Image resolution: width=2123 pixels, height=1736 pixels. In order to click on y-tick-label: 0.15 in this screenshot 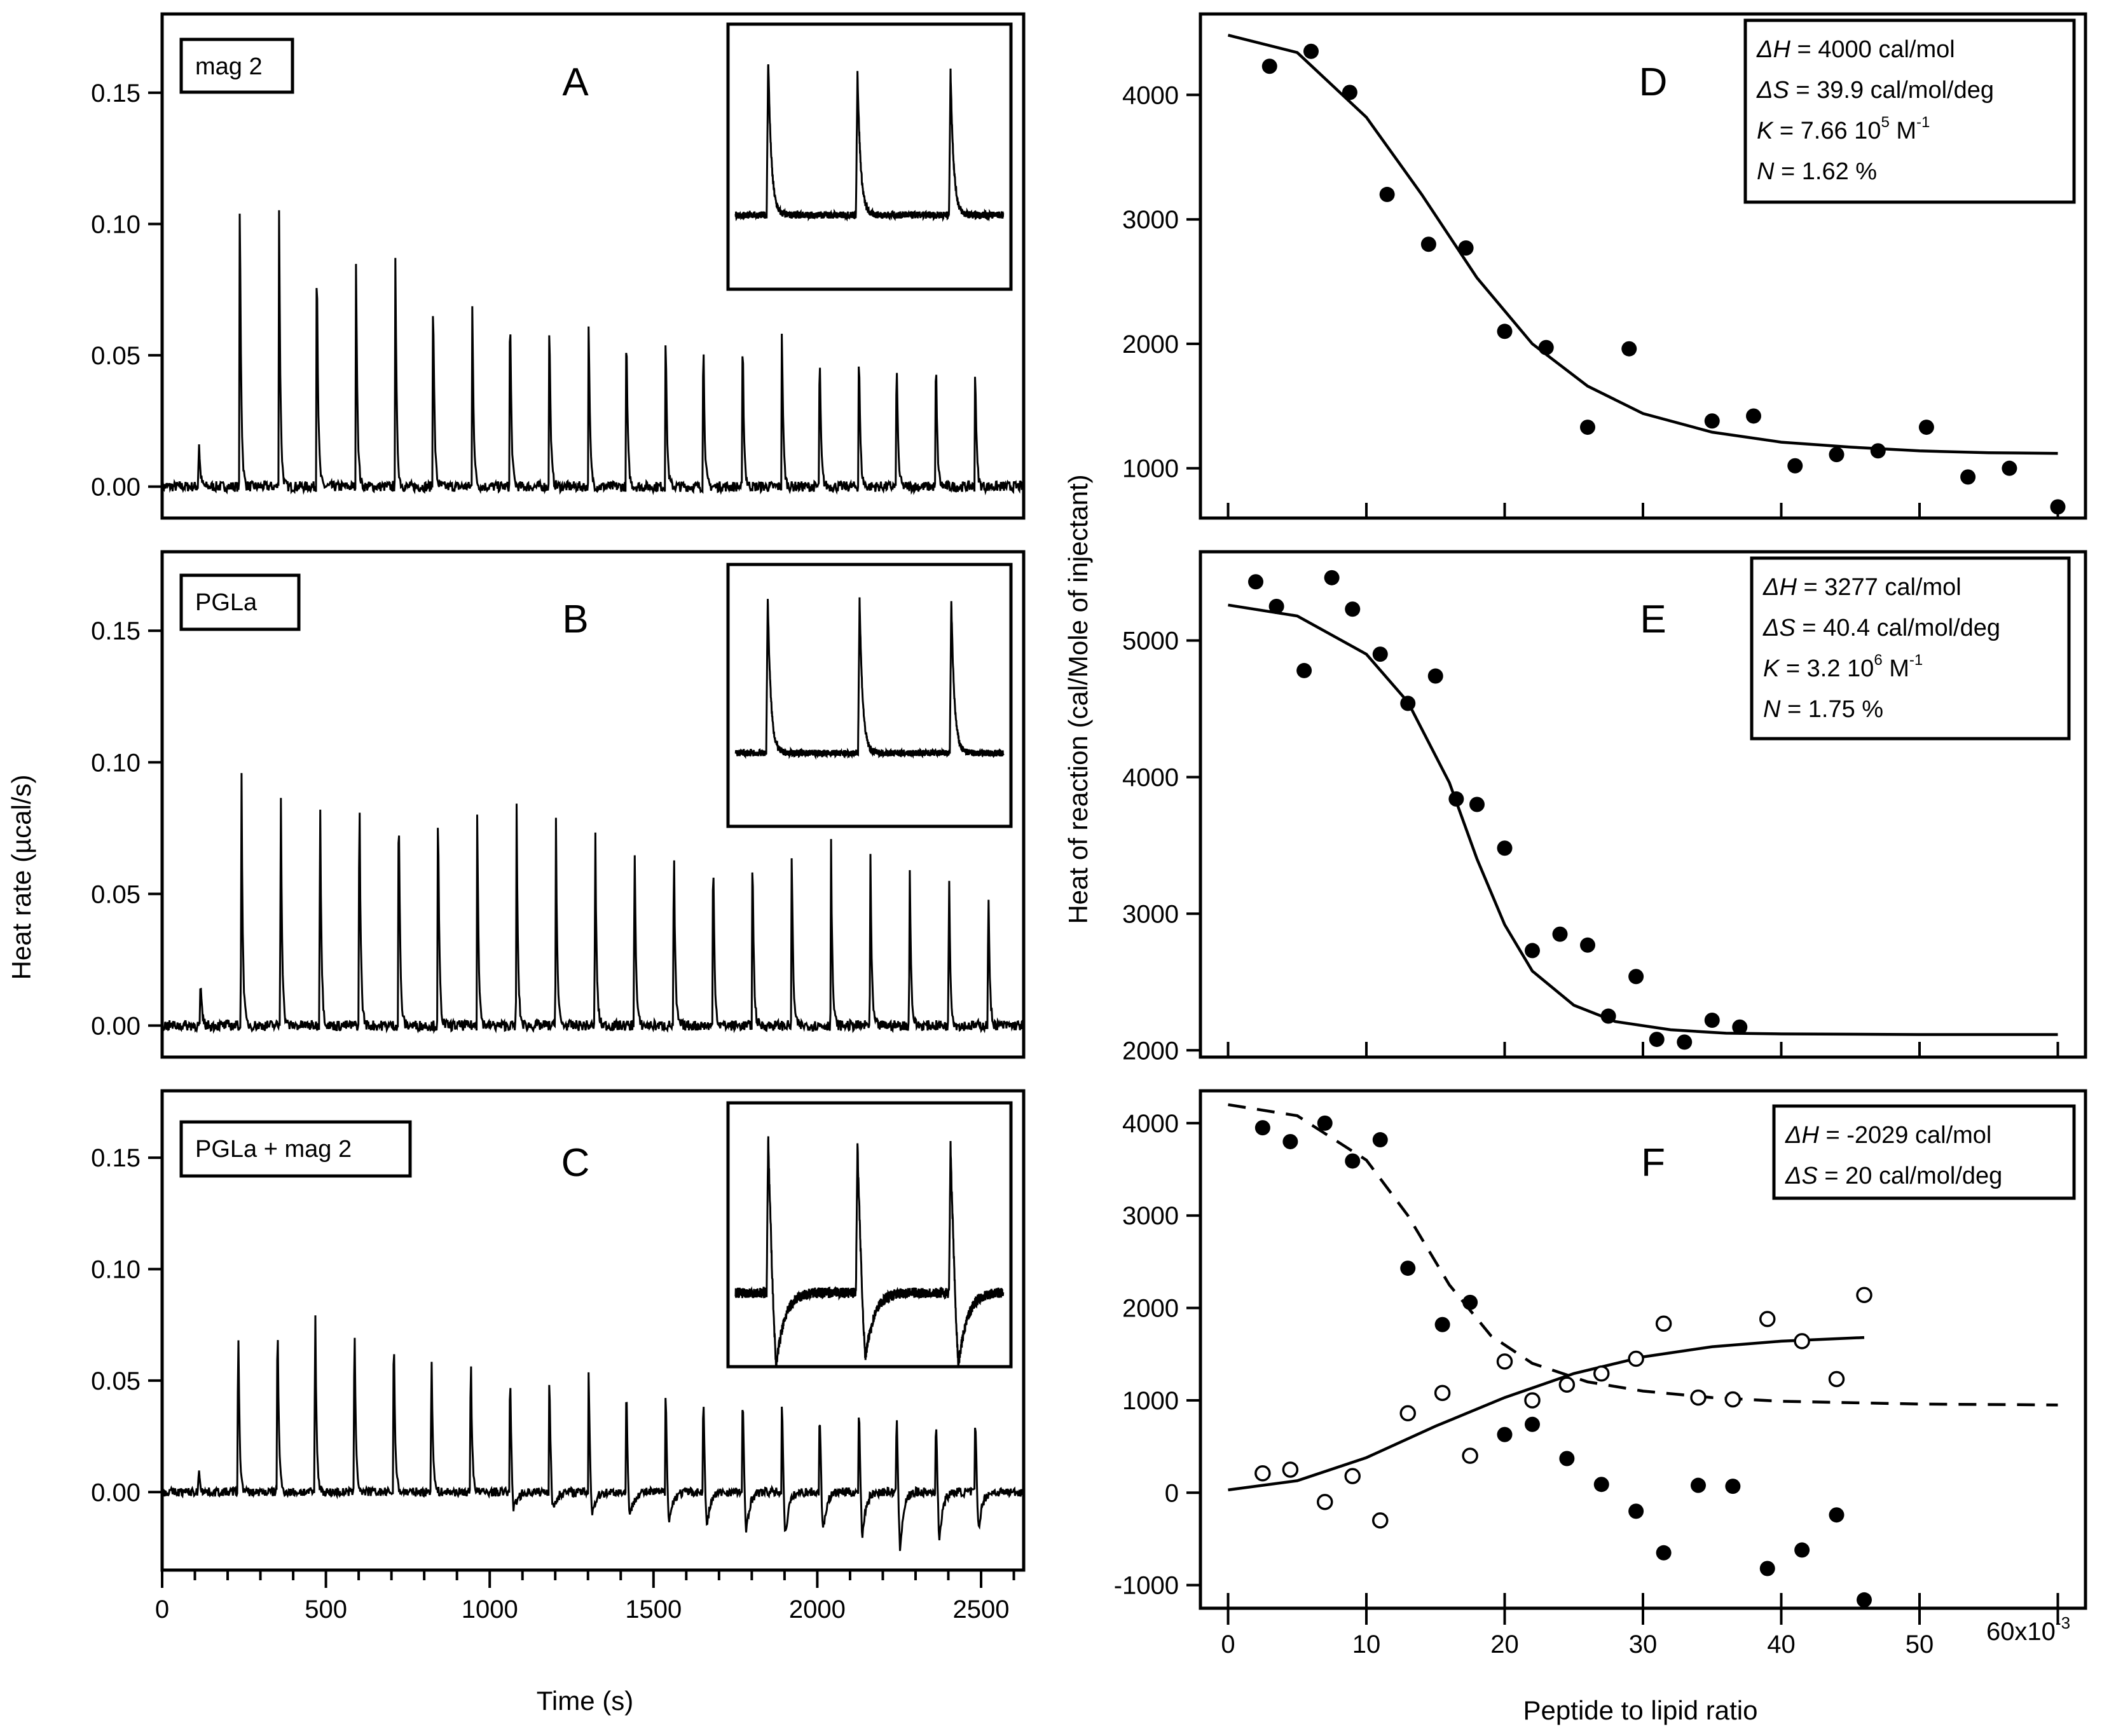, I will do `click(116, 631)`.